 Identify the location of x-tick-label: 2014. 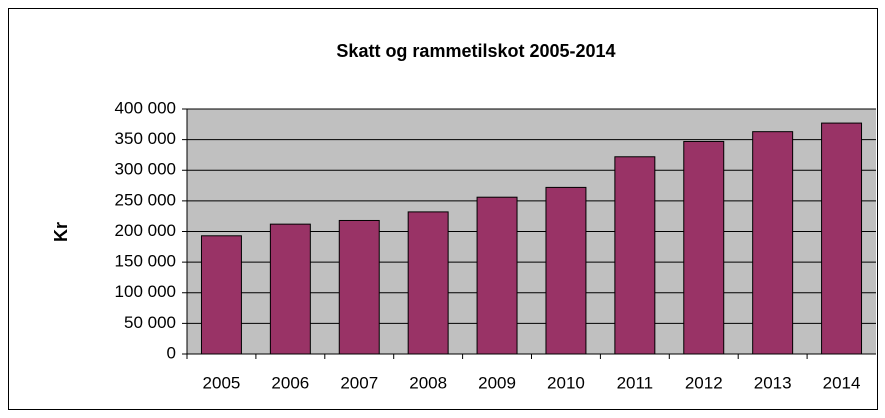
(842, 382).